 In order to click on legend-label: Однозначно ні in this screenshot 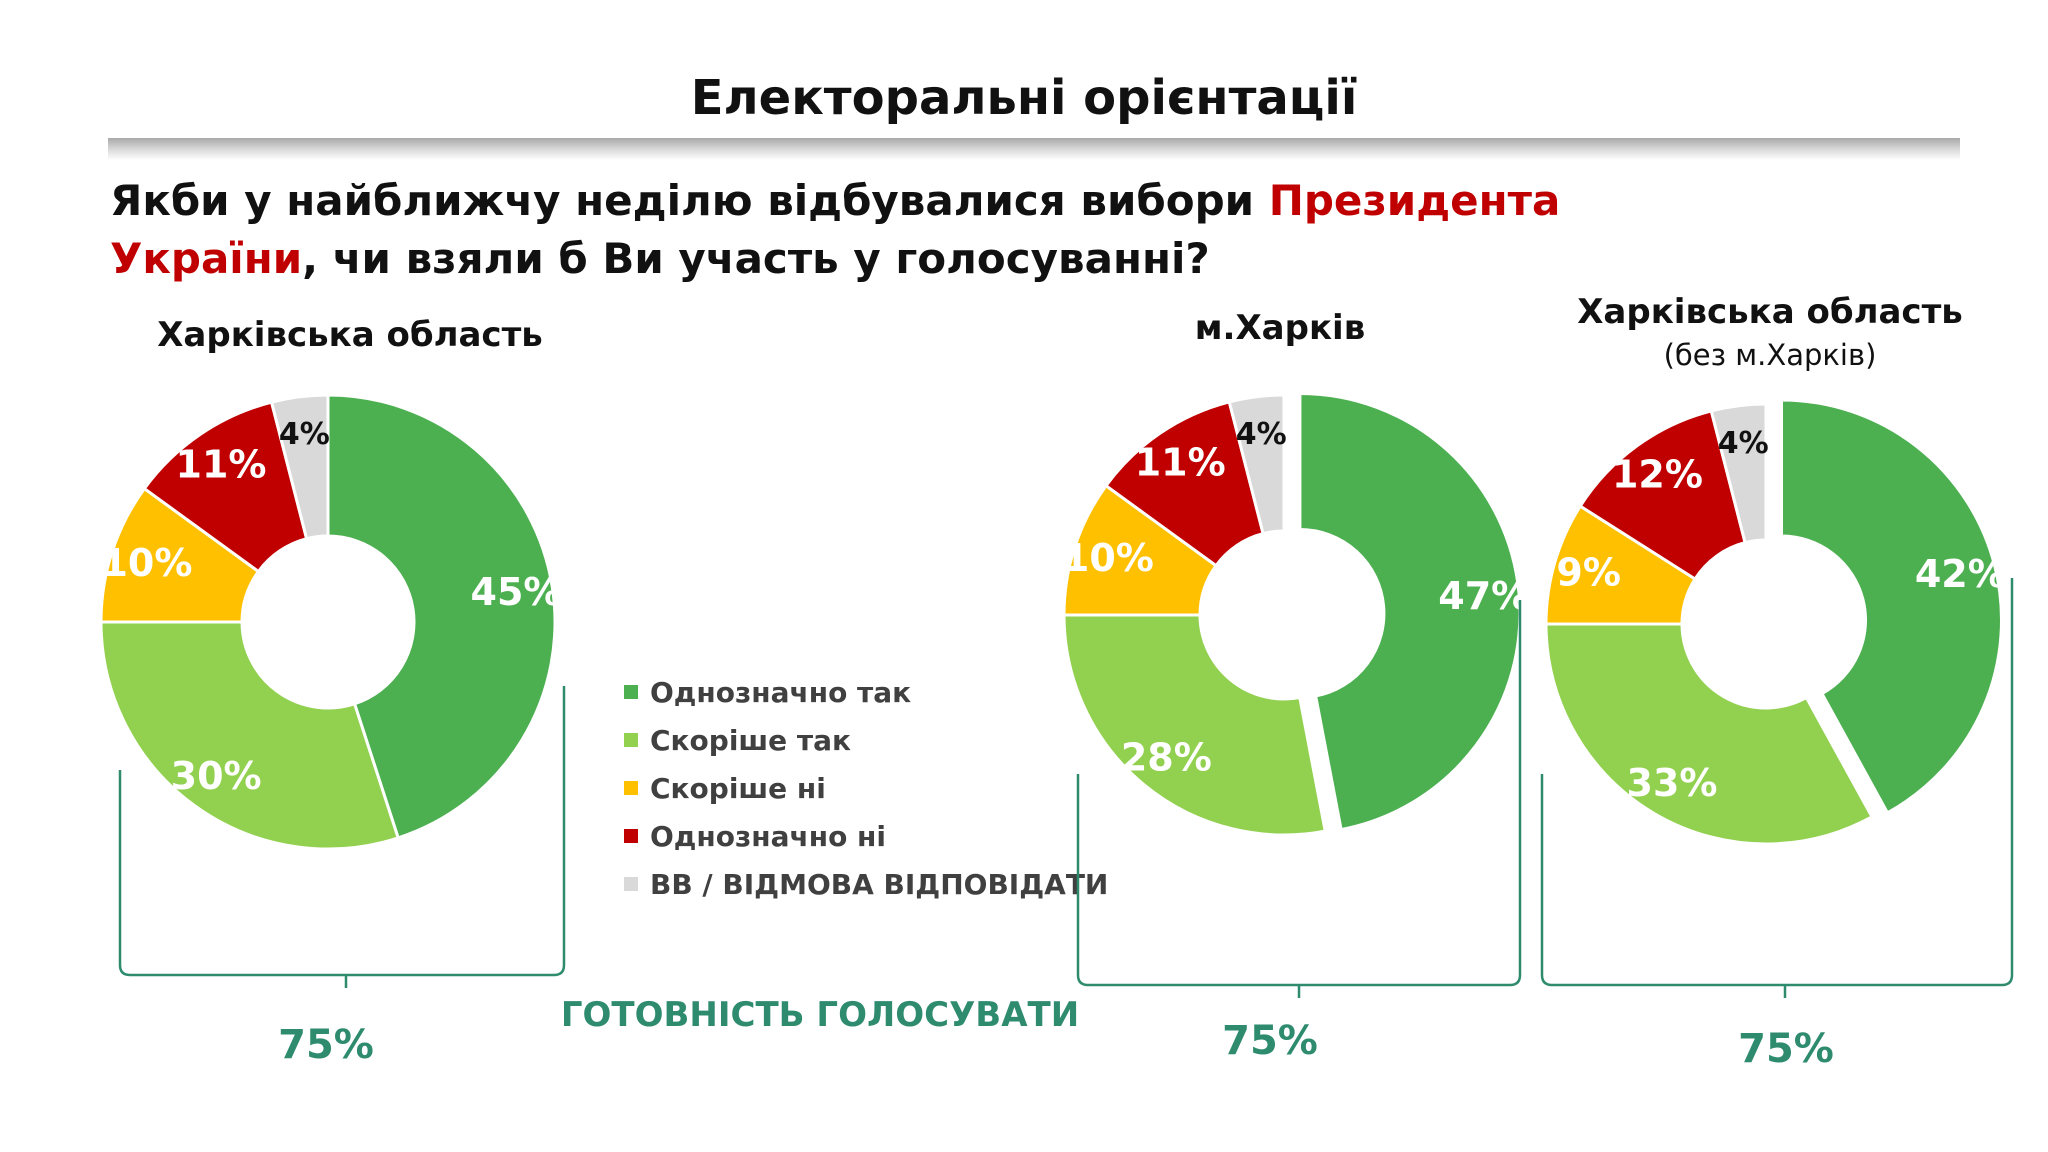, I will do `click(768, 836)`.